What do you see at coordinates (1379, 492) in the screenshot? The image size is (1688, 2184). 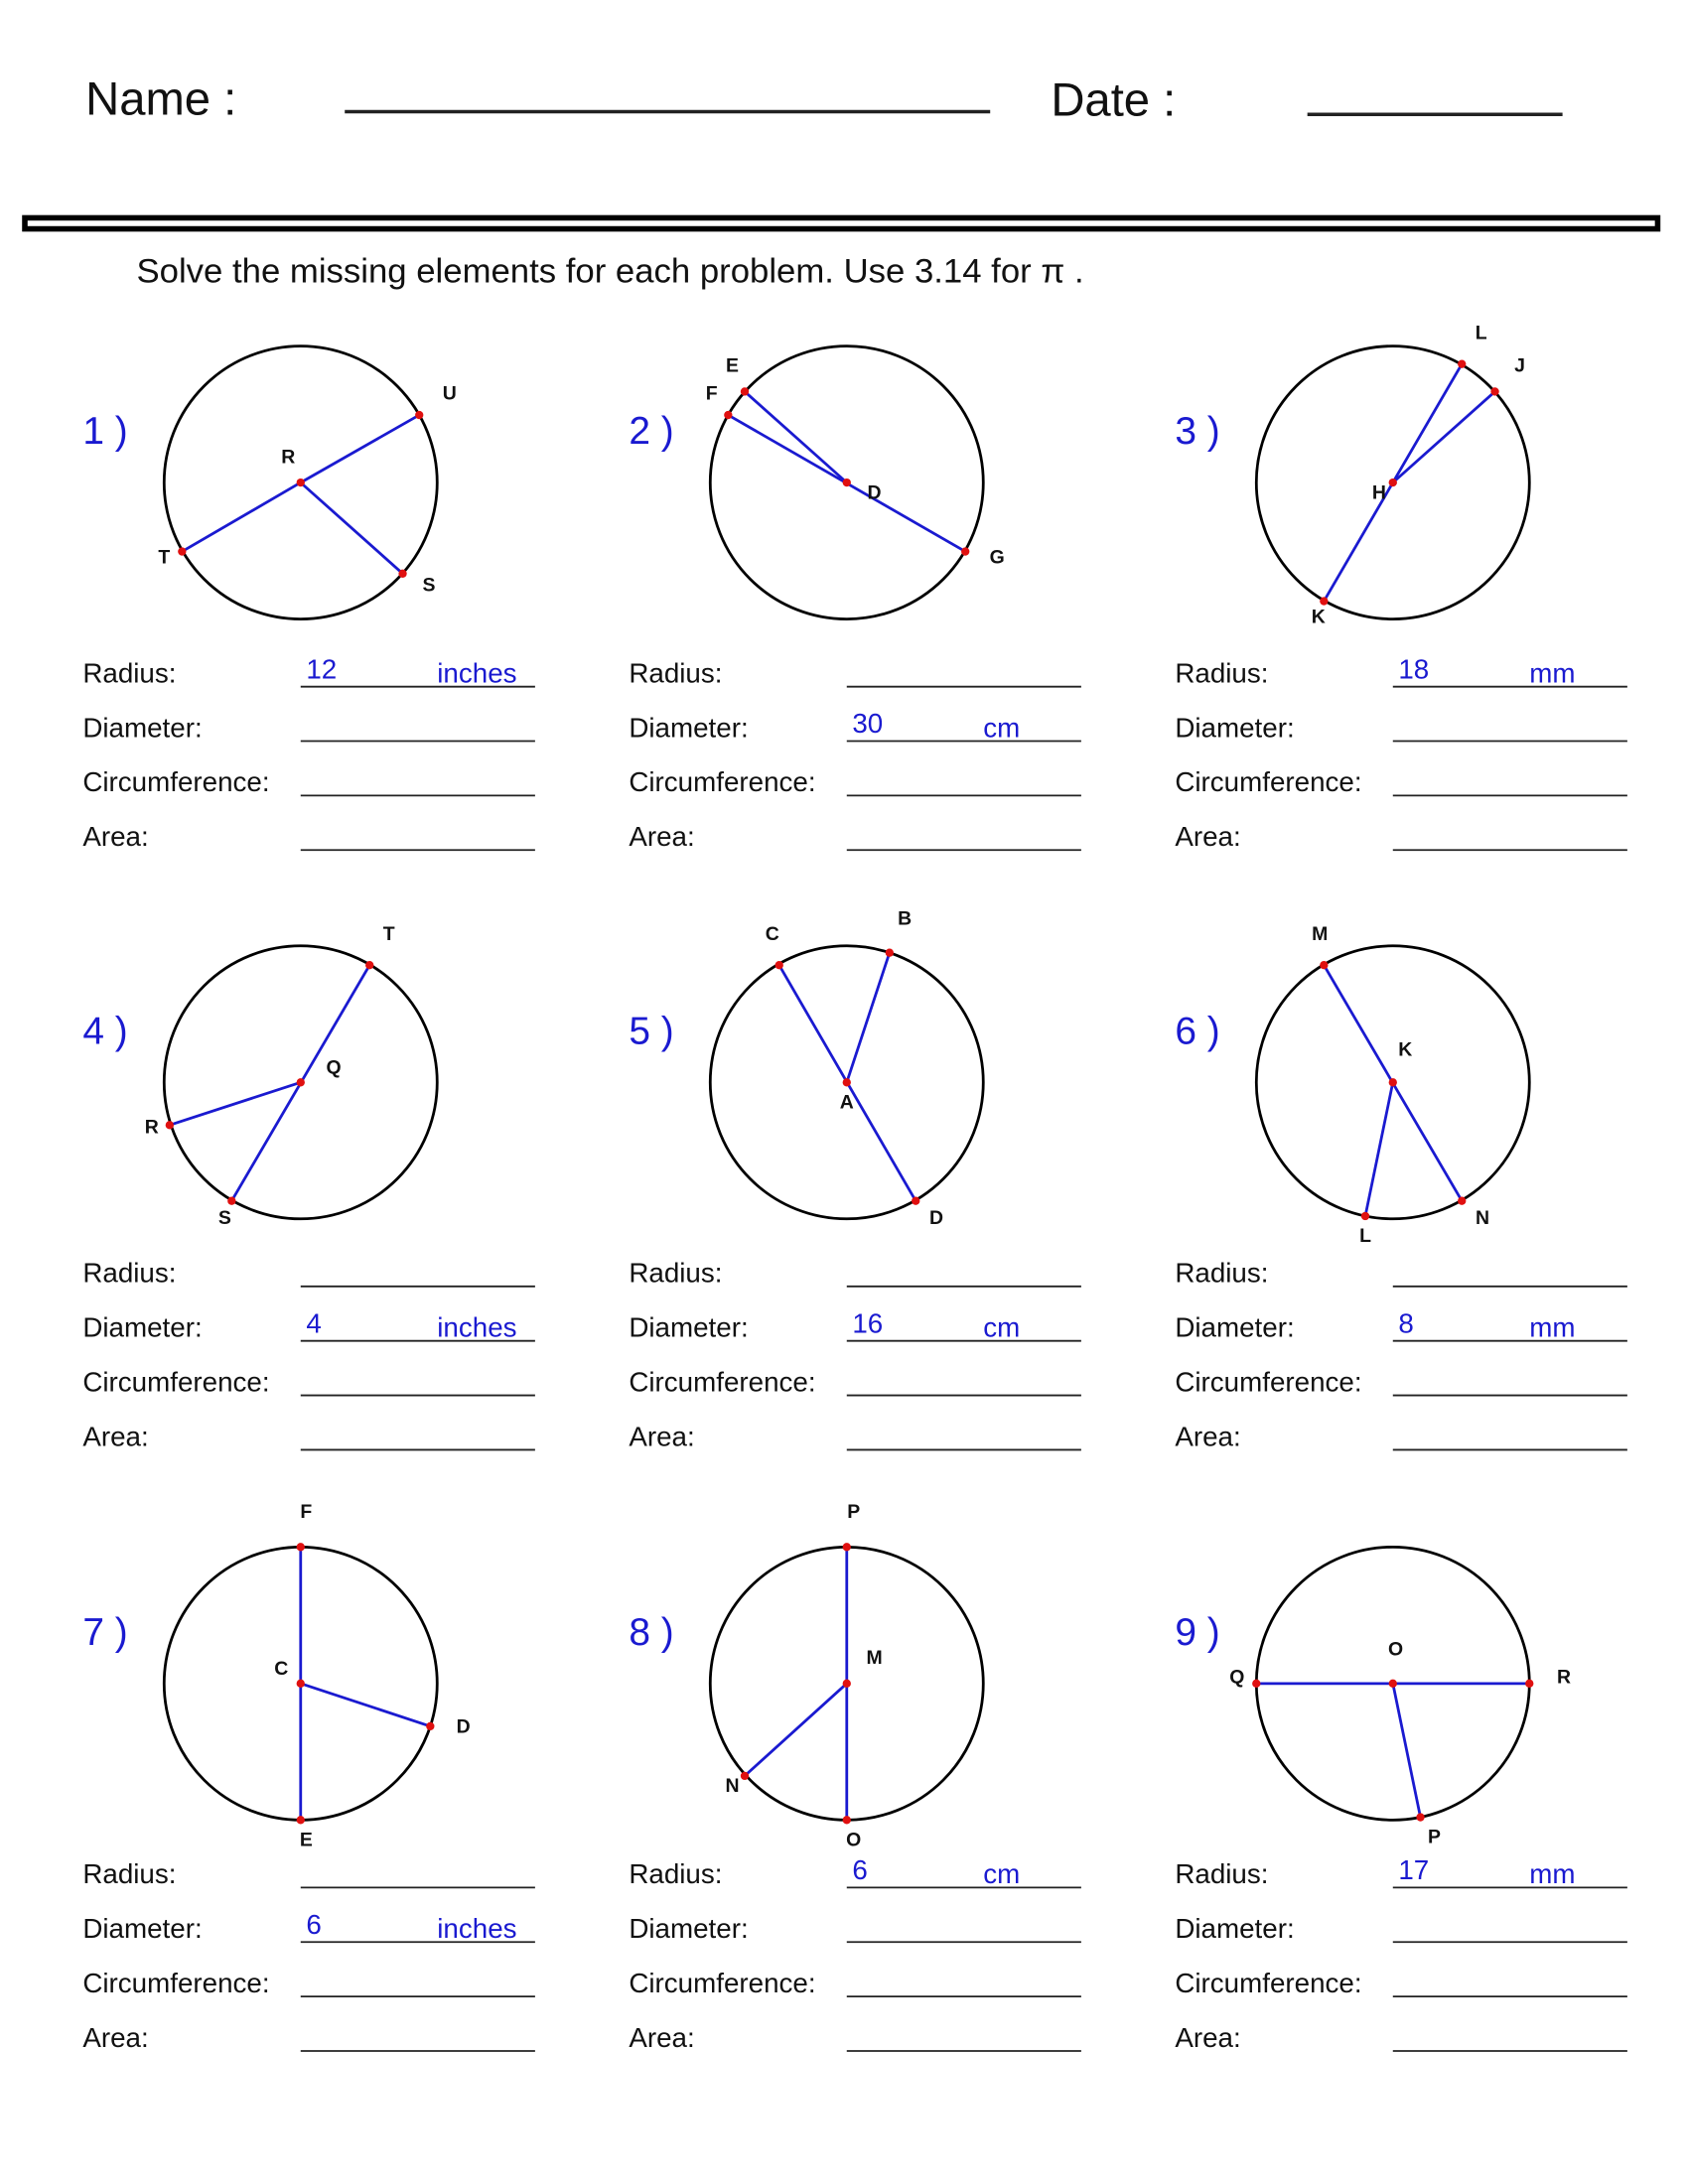 I see `point-label: H` at bounding box center [1379, 492].